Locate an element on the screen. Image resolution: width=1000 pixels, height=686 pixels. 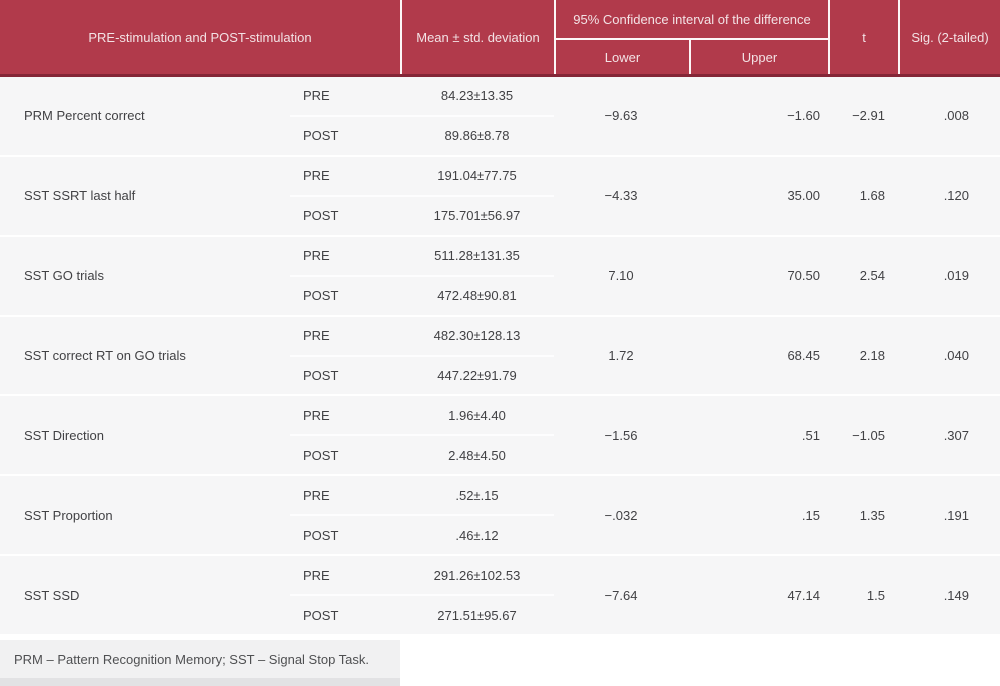
t-value-cell: 2.54 is located at coordinates (863, 276).